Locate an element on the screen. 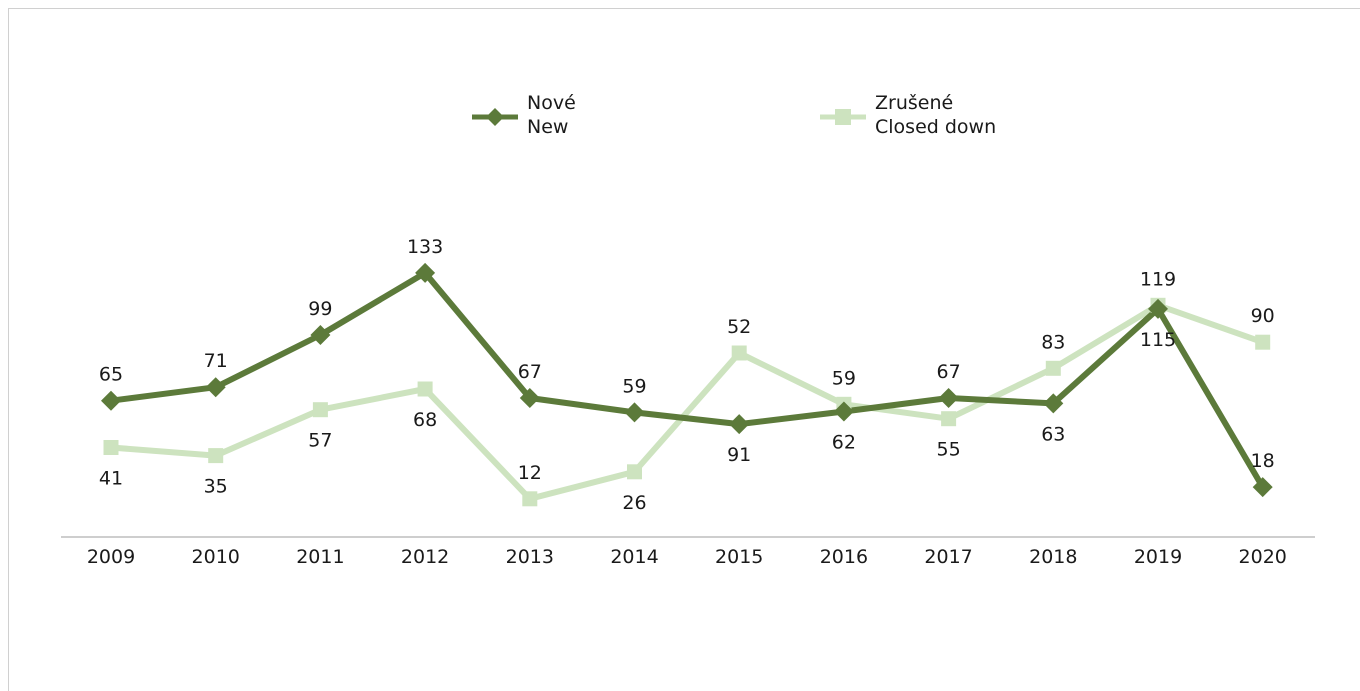 The image size is (1360, 691). x-tick-label: 2010 is located at coordinates (216, 557).